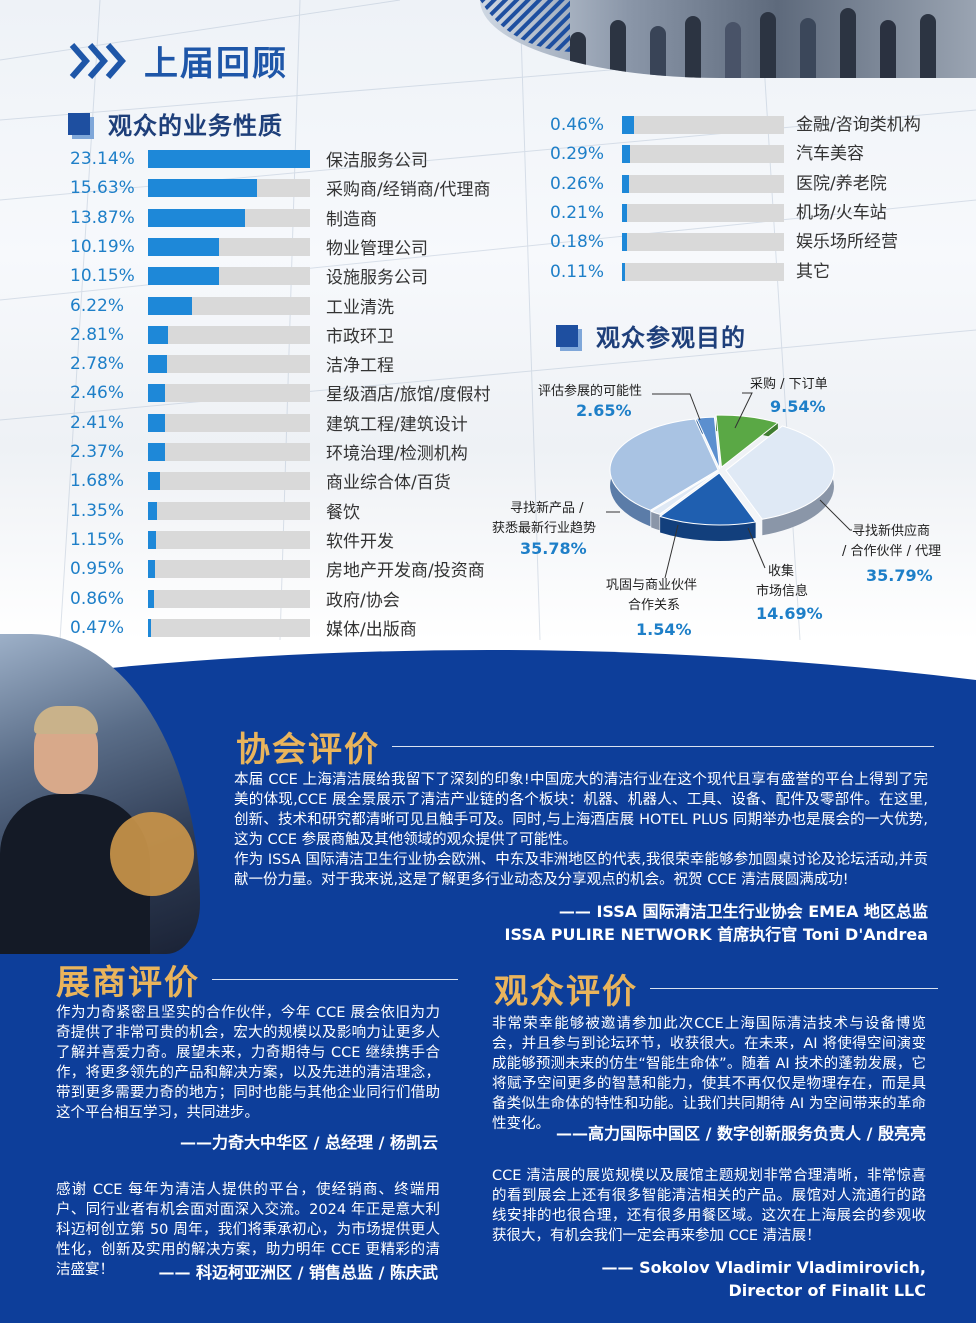  I want to click on bar-row: 23.14% 保洁服务公司, so click(290, 159).